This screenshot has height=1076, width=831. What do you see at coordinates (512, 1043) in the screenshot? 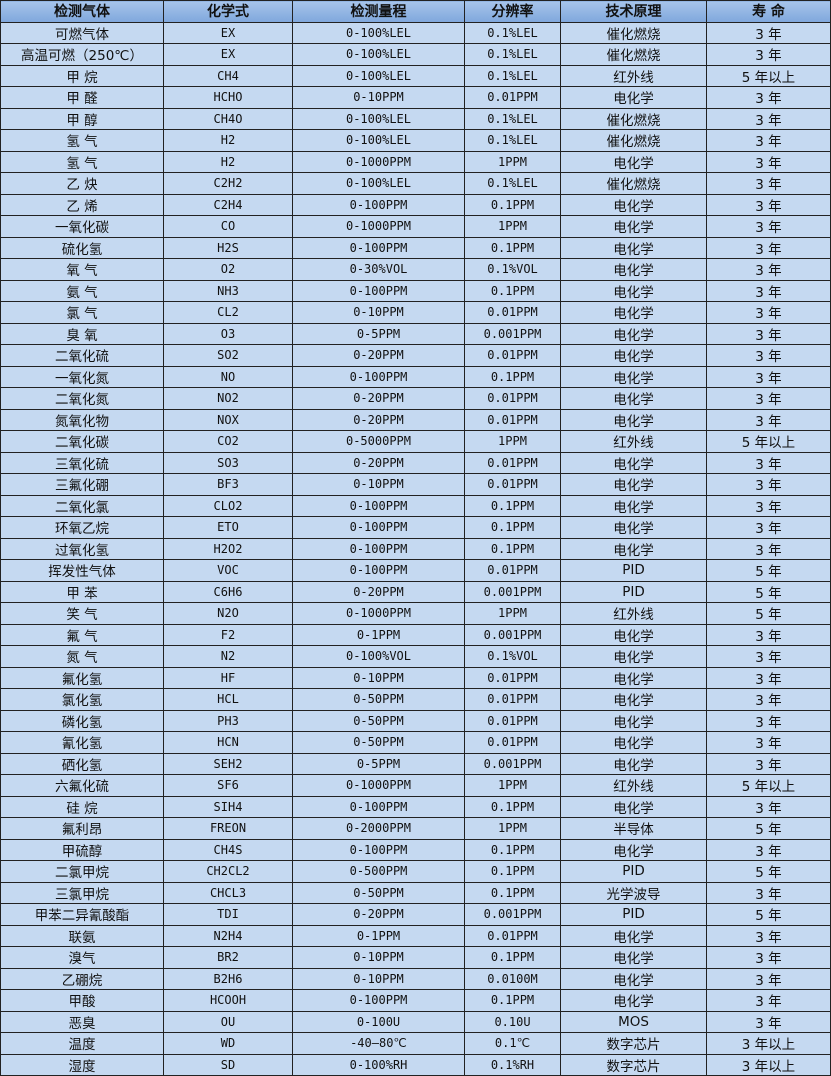
I see `resolution: 0.1℃` at bounding box center [512, 1043].